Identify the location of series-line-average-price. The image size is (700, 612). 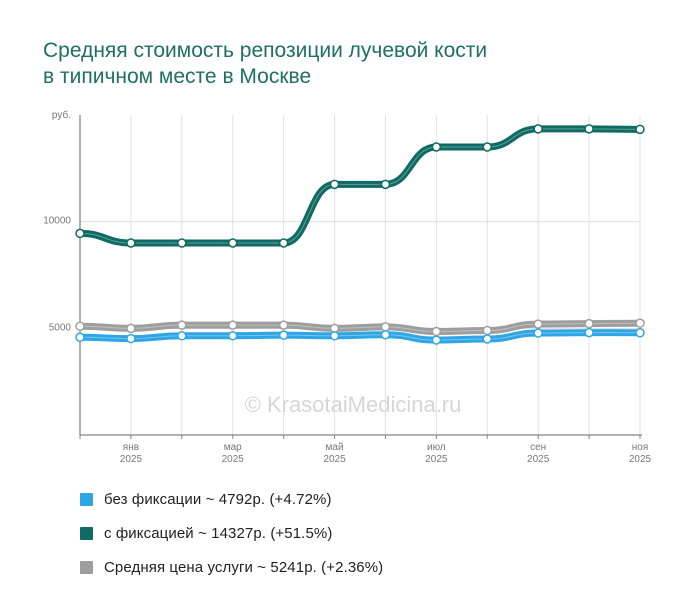
(360, 327).